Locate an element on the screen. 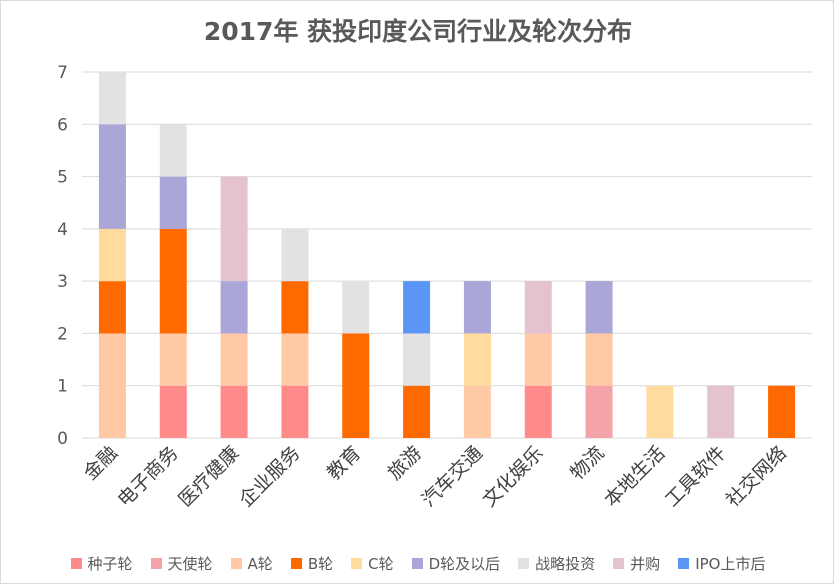 The image size is (836, 586). legend-label: D轮及以后 is located at coordinates (464, 563).